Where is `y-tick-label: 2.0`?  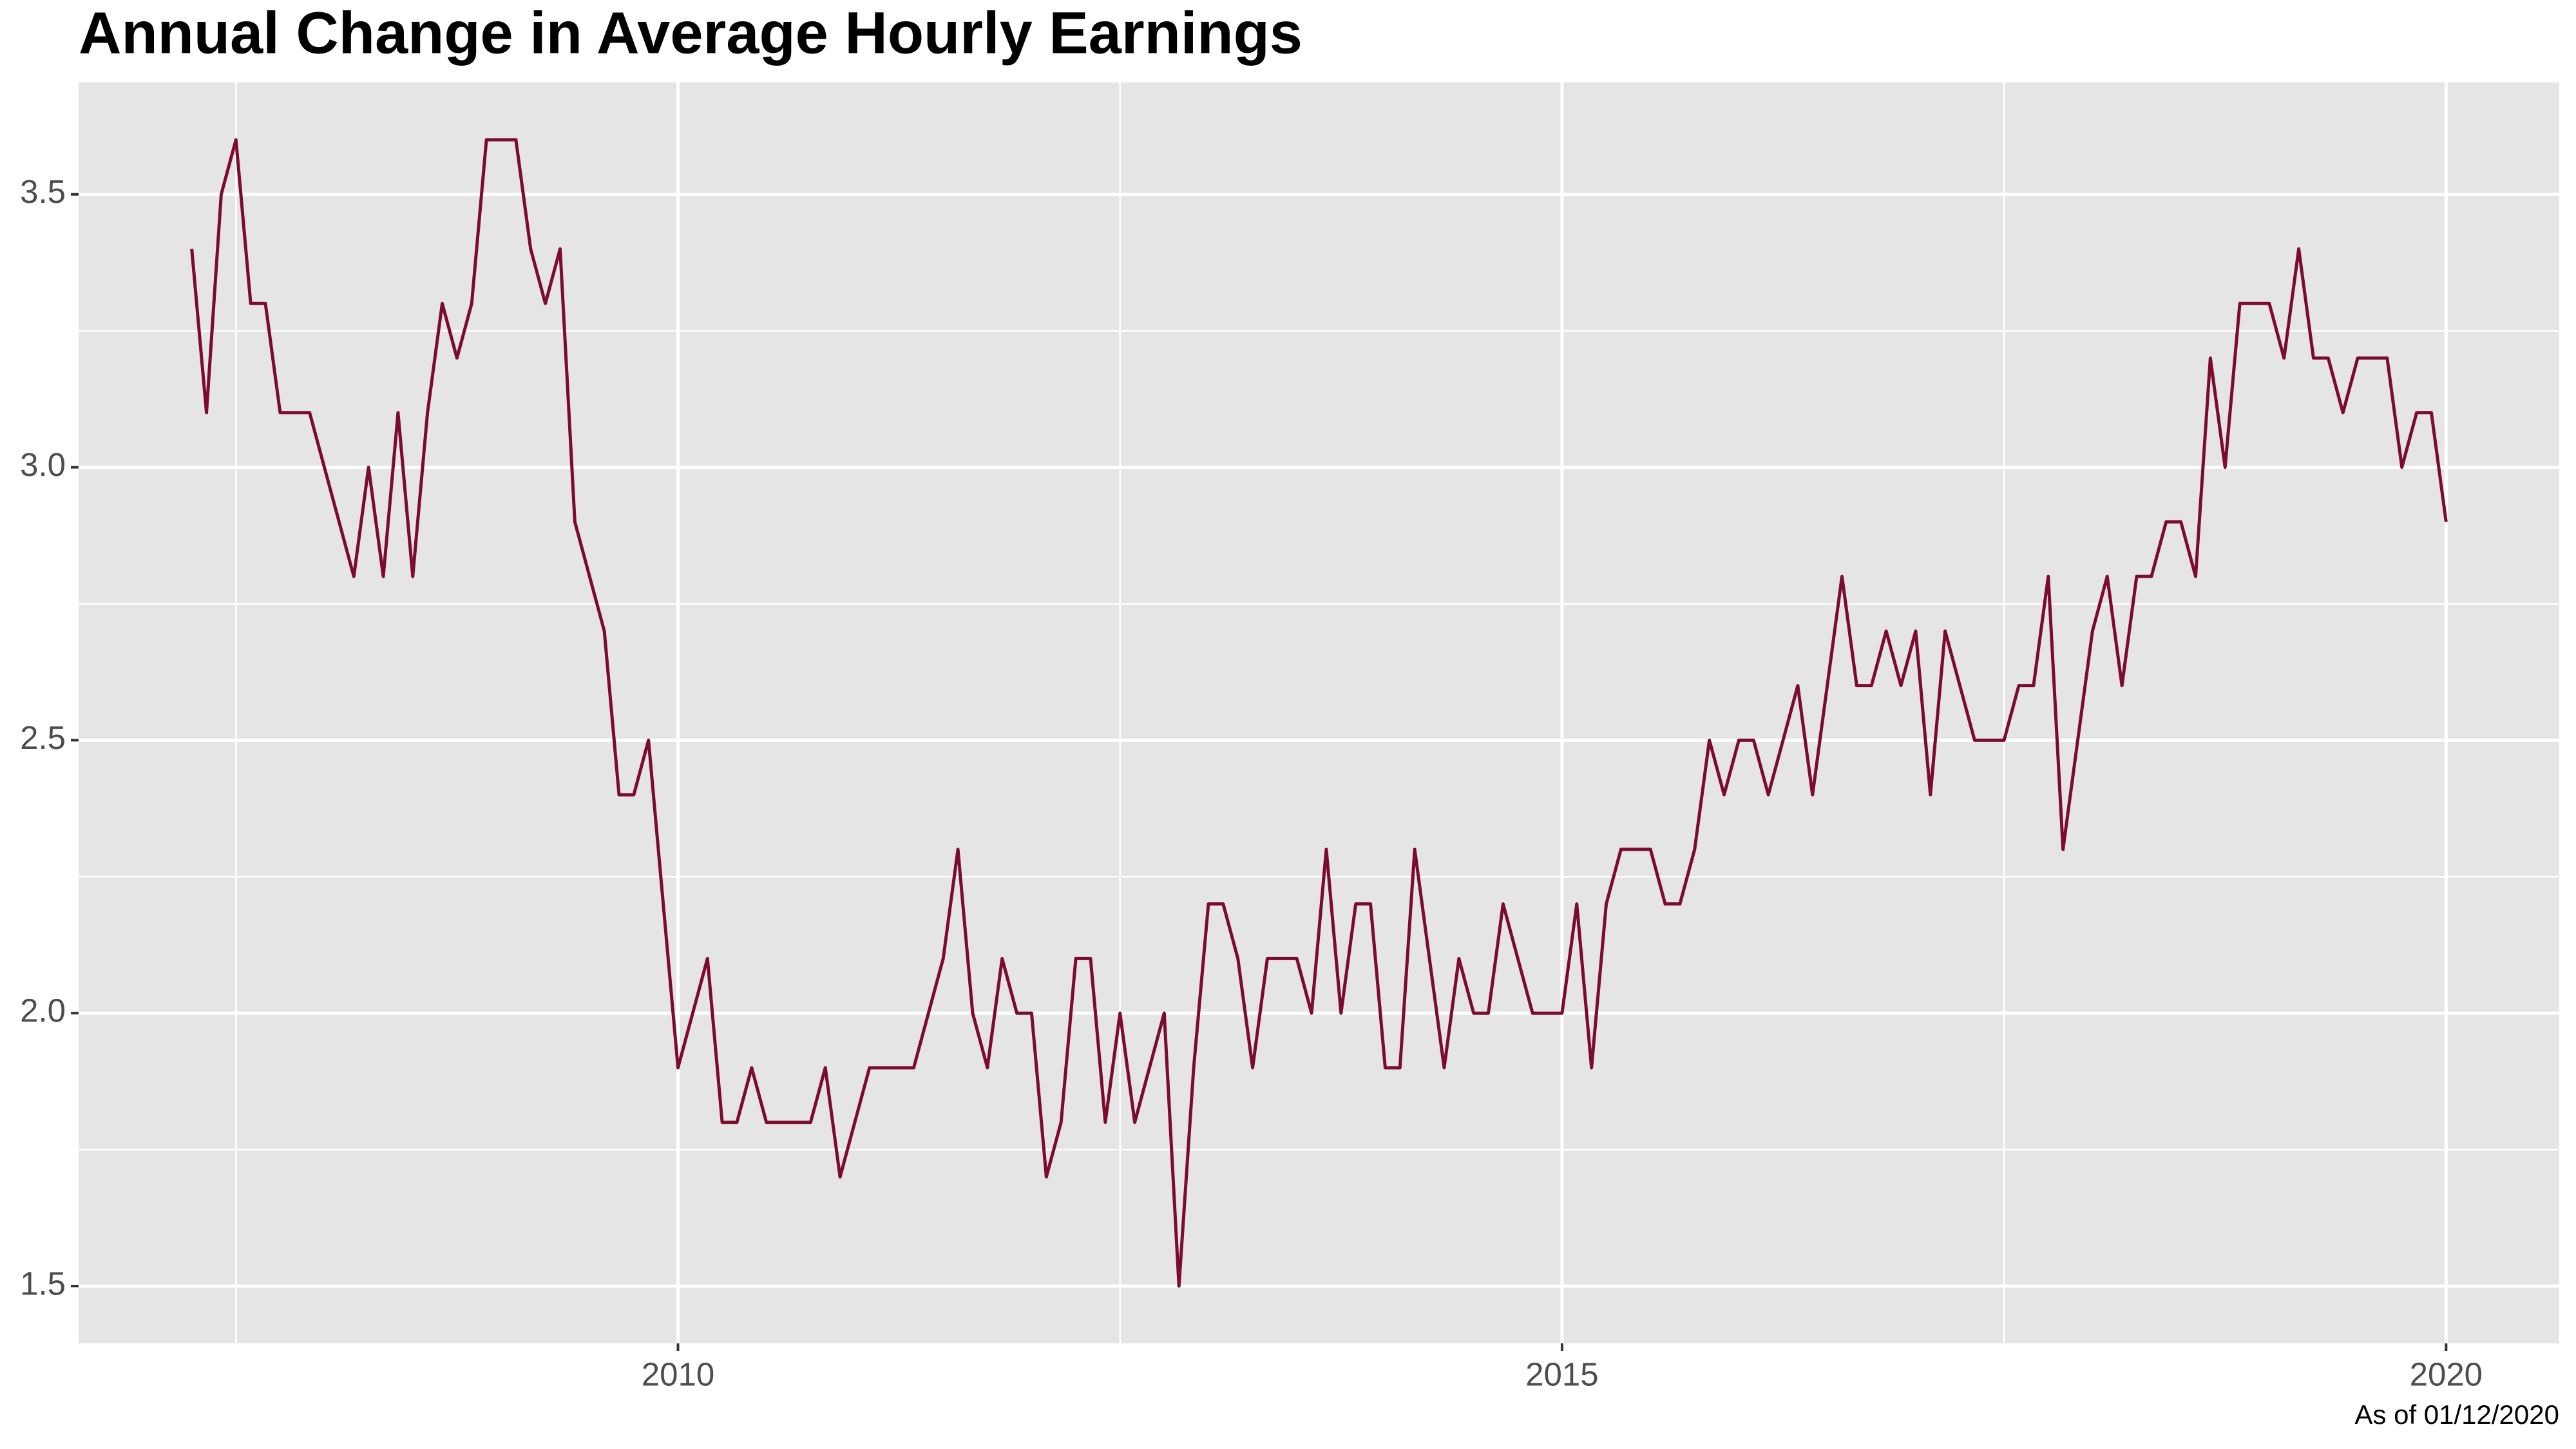 y-tick-label: 2.0 is located at coordinates (43, 1010).